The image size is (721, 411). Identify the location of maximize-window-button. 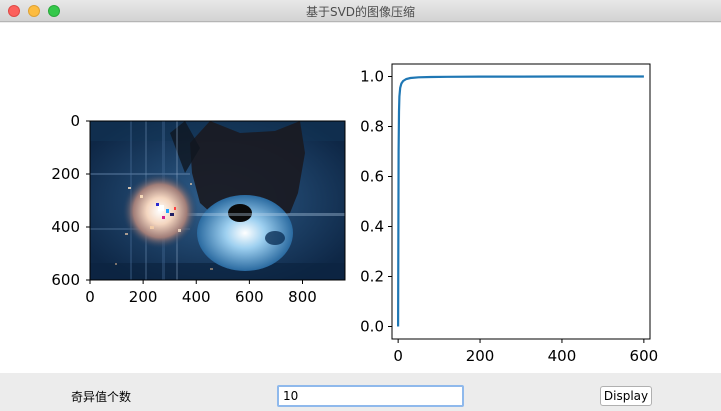
(54, 11).